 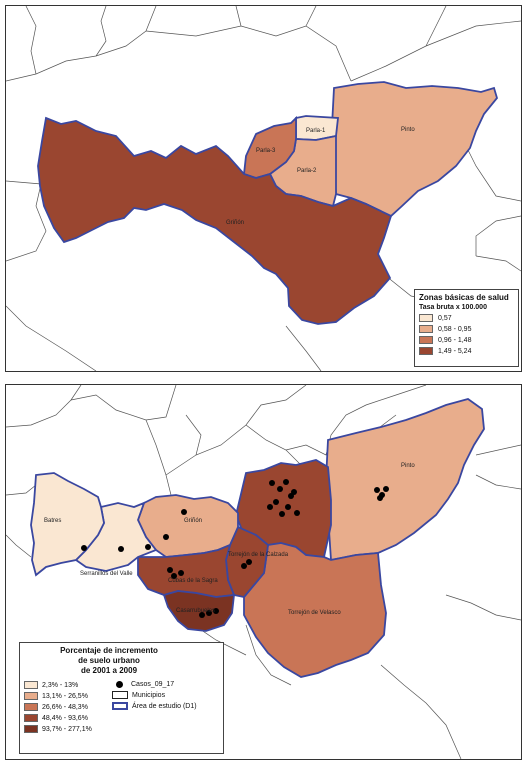 I want to click on top-legend-label: 0,58 - 0,95, so click(x=455, y=329).